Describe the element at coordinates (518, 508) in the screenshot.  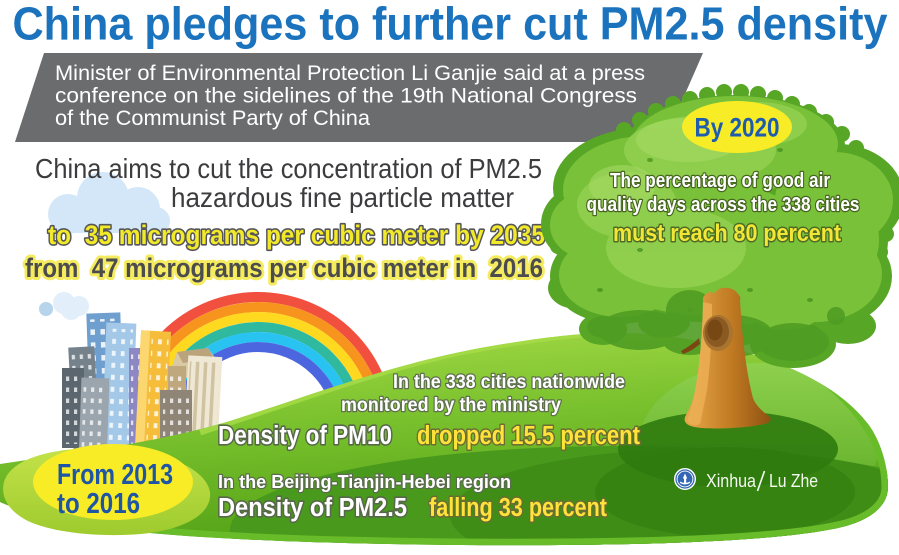
I see `svg-text: falling 33 percent` at that location.